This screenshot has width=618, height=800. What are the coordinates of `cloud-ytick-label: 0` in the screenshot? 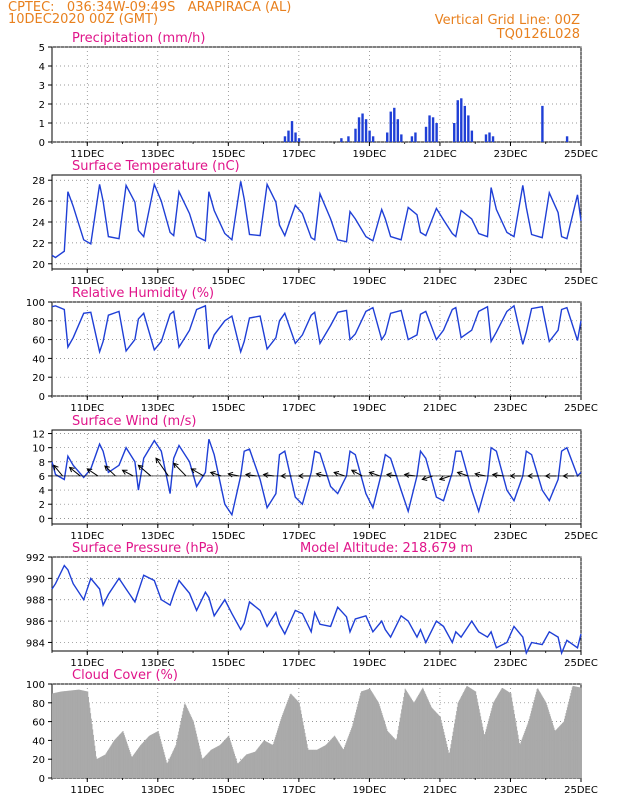 It's located at (42, 779).